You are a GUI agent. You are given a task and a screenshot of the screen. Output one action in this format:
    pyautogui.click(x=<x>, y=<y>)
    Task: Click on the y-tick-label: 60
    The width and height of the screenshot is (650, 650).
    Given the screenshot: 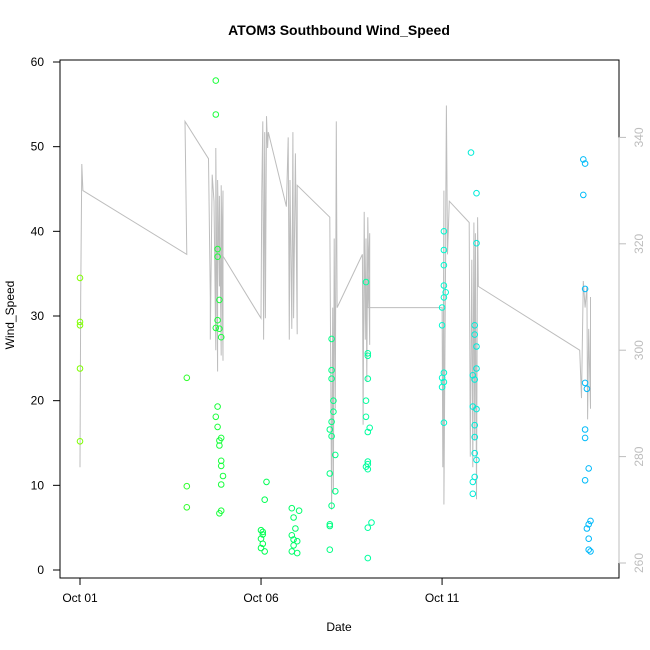 What is the action you would take?
    pyautogui.click(x=38, y=62)
    